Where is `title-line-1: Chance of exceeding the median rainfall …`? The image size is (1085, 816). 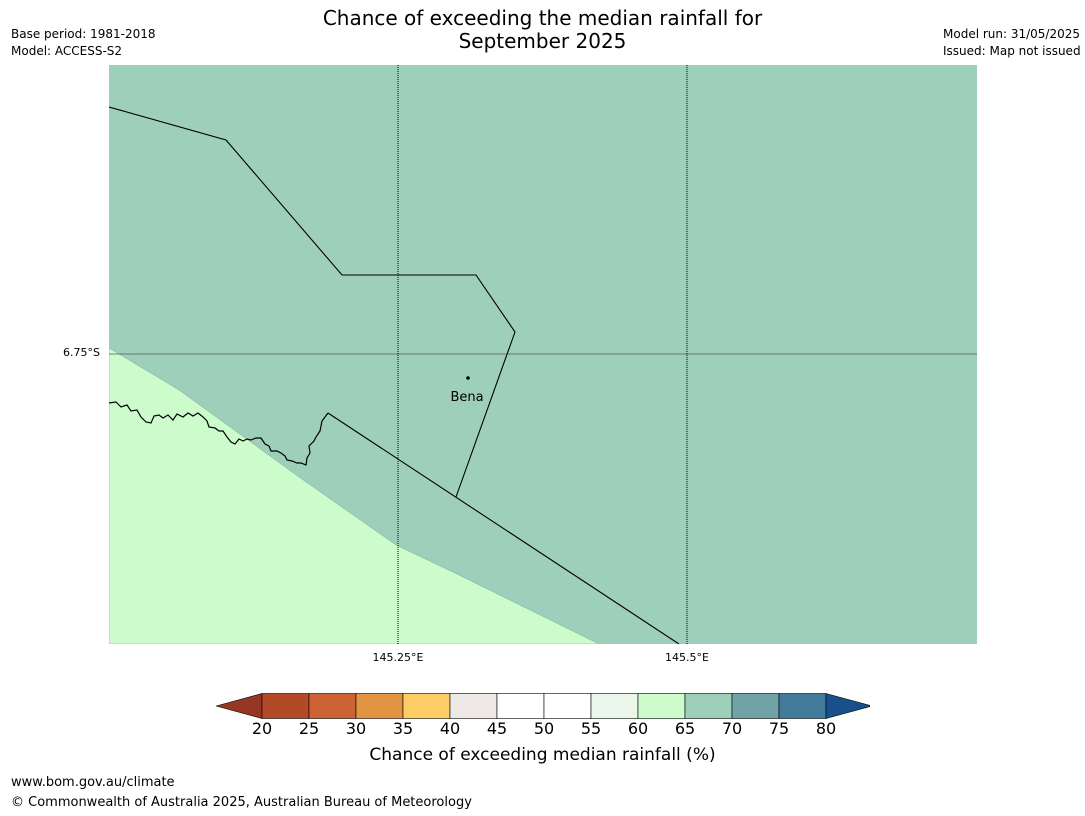
title-line-1: Chance of exceeding the median rainfall … is located at coordinates (542, 18).